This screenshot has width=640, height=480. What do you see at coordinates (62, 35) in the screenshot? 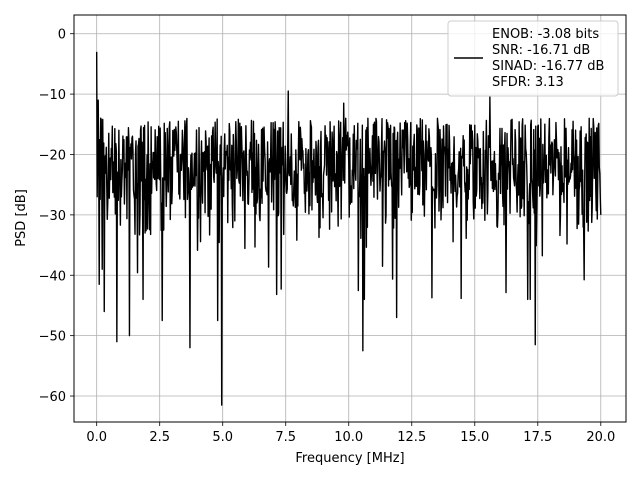
I see `y-tick-label: 0` at bounding box center [62, 35].